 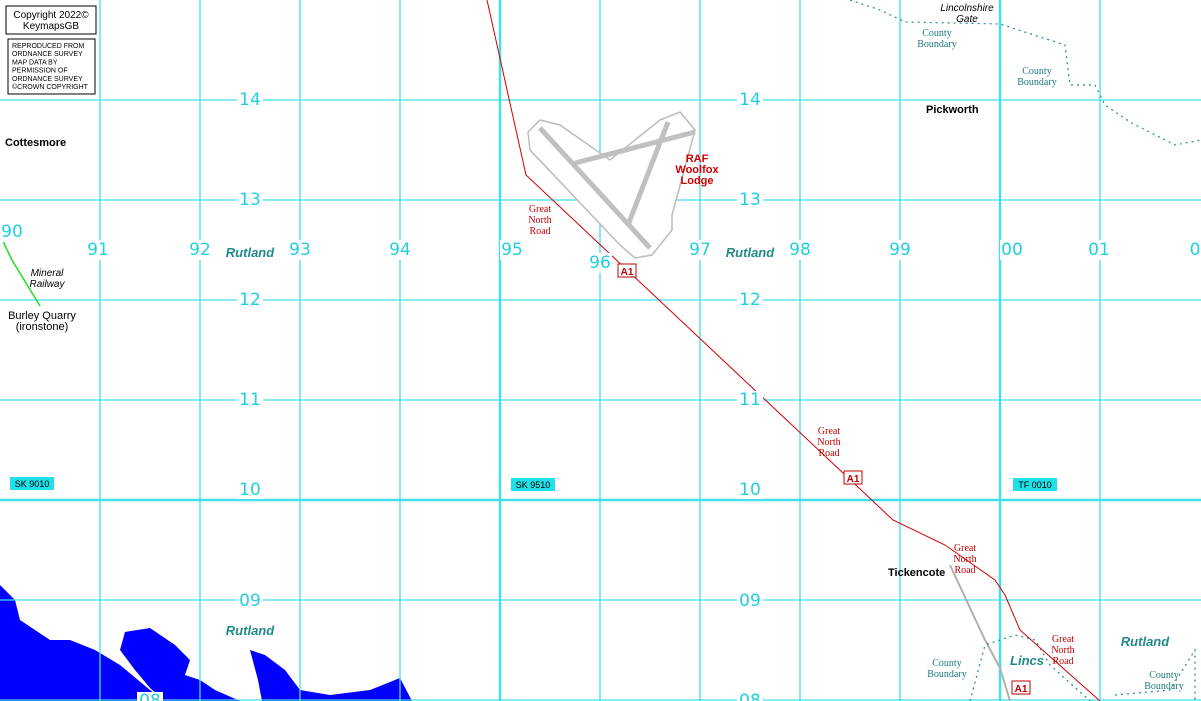 I want to click on easting-label: 90, so click(x=12, y=232).